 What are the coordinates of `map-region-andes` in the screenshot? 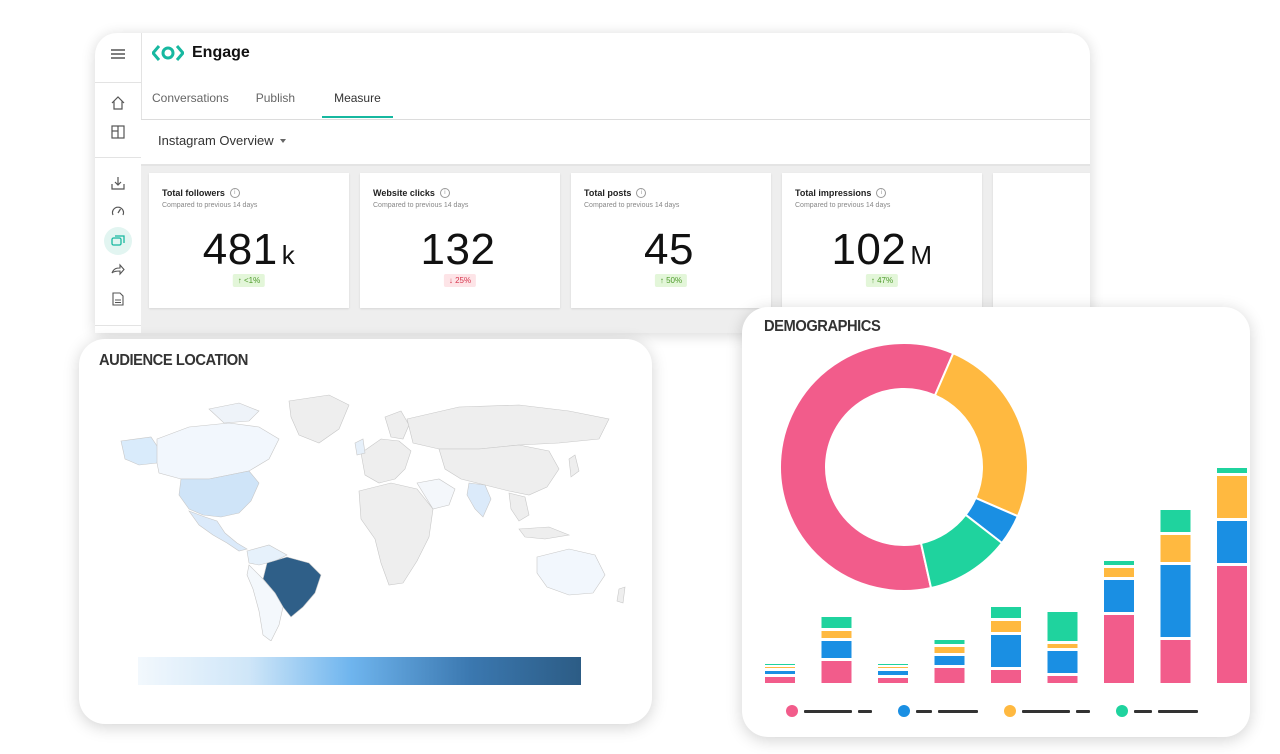 It's located at (265, 602).